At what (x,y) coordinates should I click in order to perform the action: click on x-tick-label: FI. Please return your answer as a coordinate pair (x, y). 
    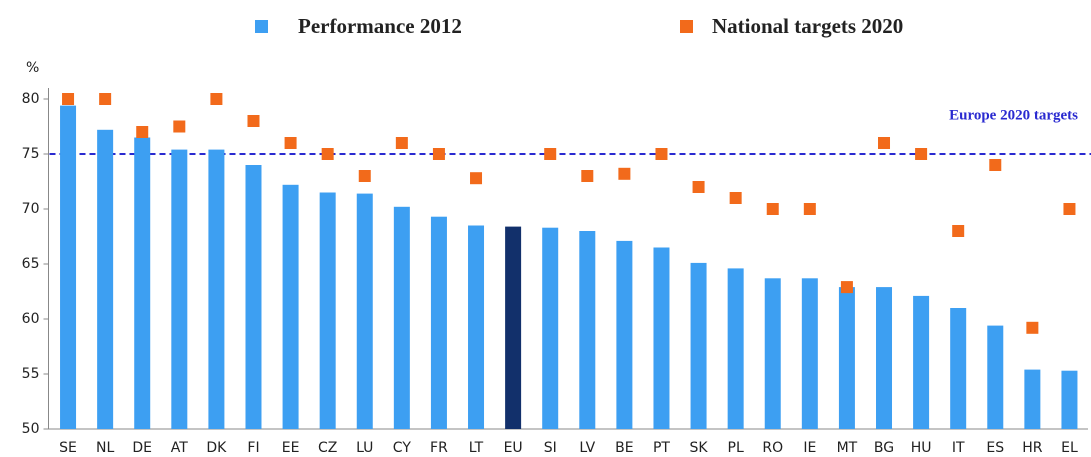
    Looking at the image, I should click on (253, 448).